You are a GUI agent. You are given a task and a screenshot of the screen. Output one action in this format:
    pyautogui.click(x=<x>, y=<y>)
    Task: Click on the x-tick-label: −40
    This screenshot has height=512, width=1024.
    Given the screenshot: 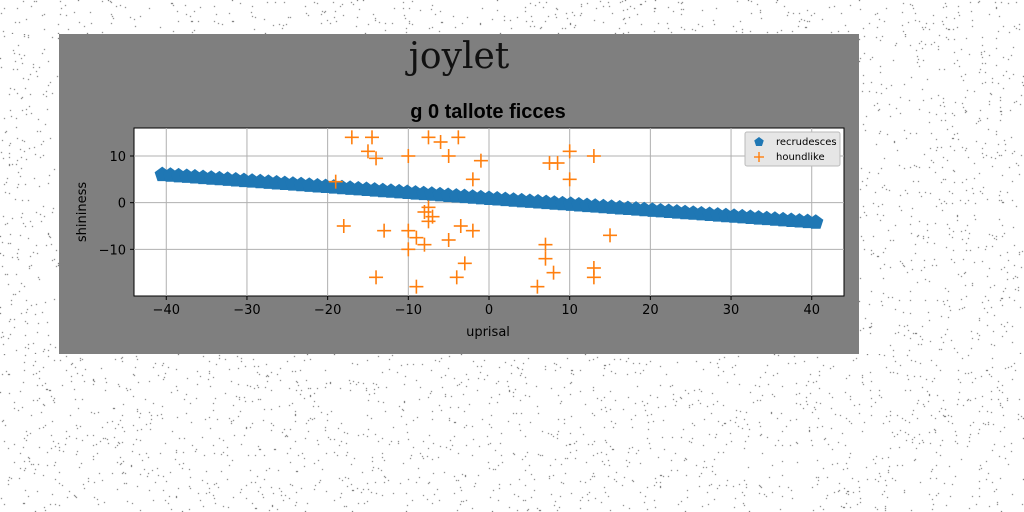 What is the action you would take?
    pyautogui.click(x=166, y=310)
    